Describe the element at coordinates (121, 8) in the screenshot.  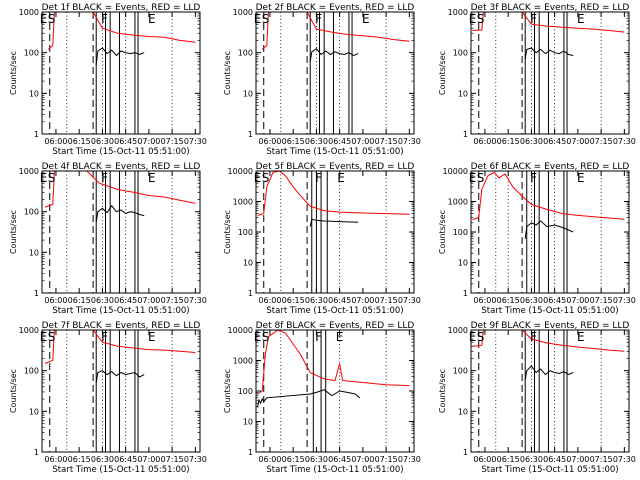
I see `chart-title: Det 1f BLACK = Events, RED = LLD` at that location.